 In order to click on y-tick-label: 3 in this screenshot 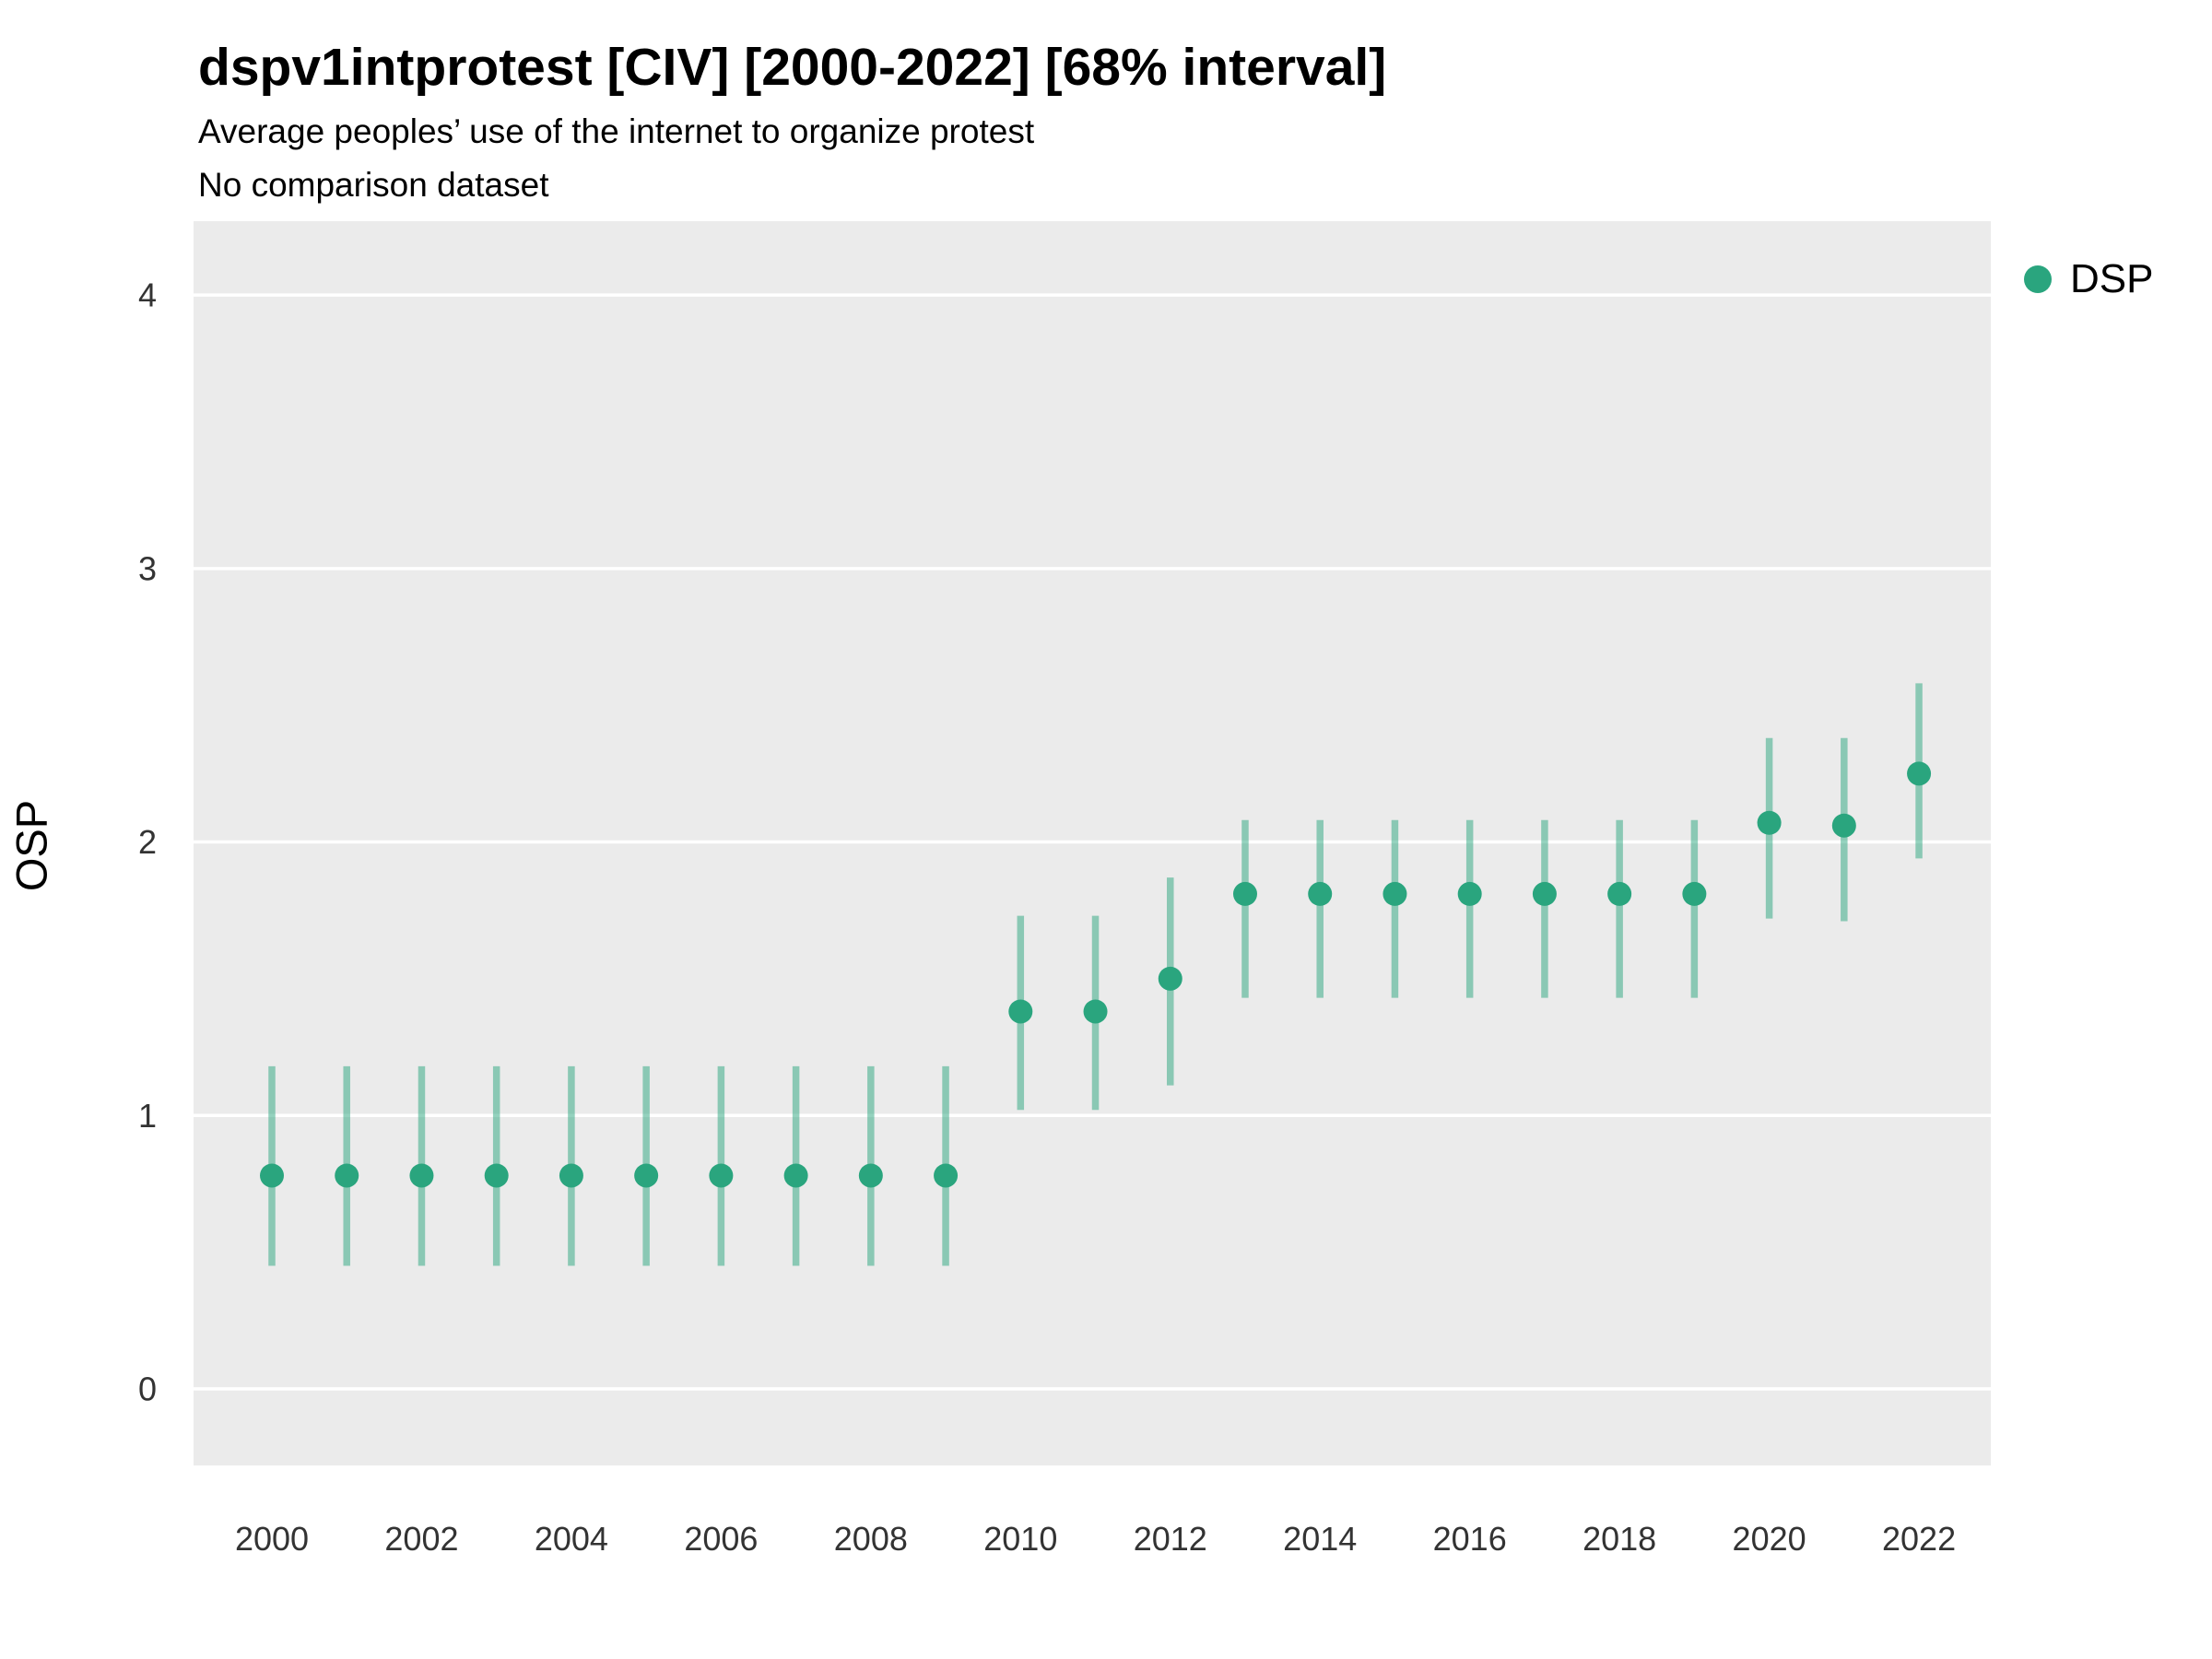, I will do `click(147, 568)`.